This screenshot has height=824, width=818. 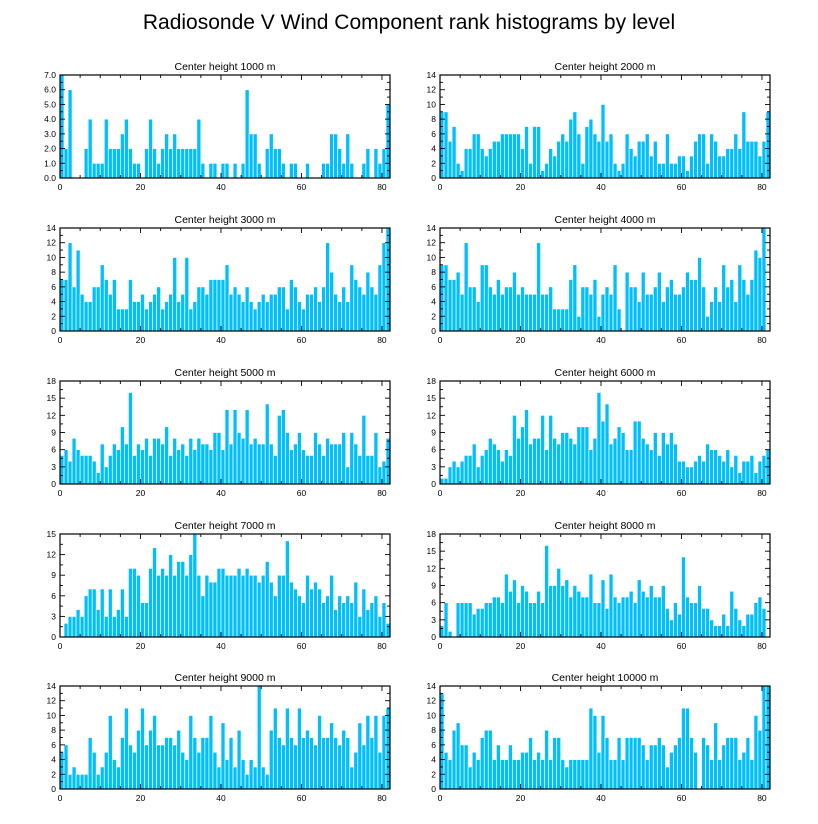 I want to click on y-tick-label: 10, so click(x=432, y=257).